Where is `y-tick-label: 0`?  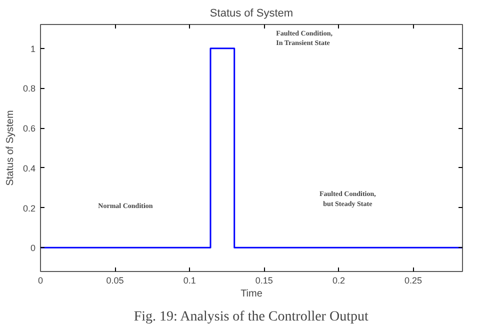 y-tick-label: 0 is located at coordinates (33, 248).